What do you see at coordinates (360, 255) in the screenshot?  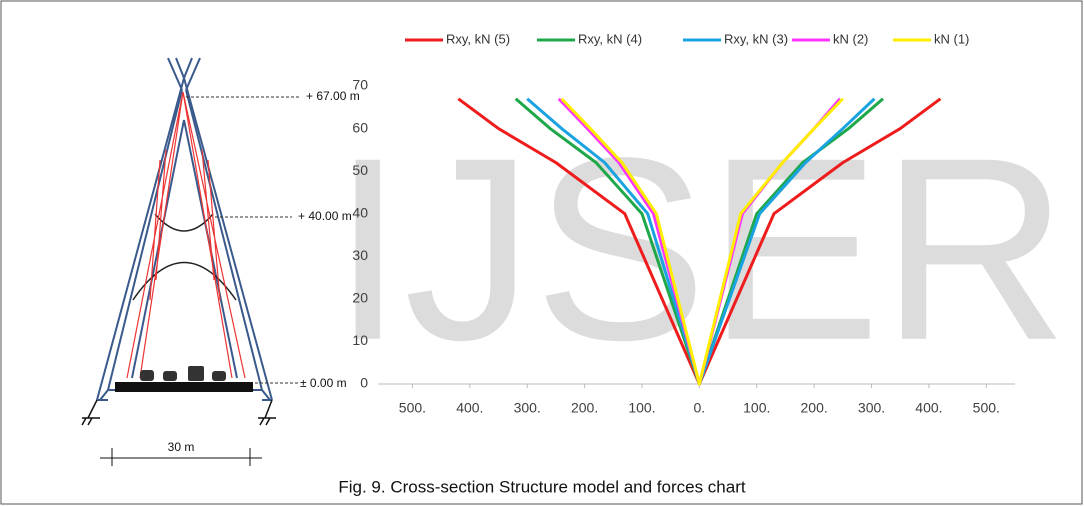 I see `y-tick-label: 30` at bounding box center [360, 255].